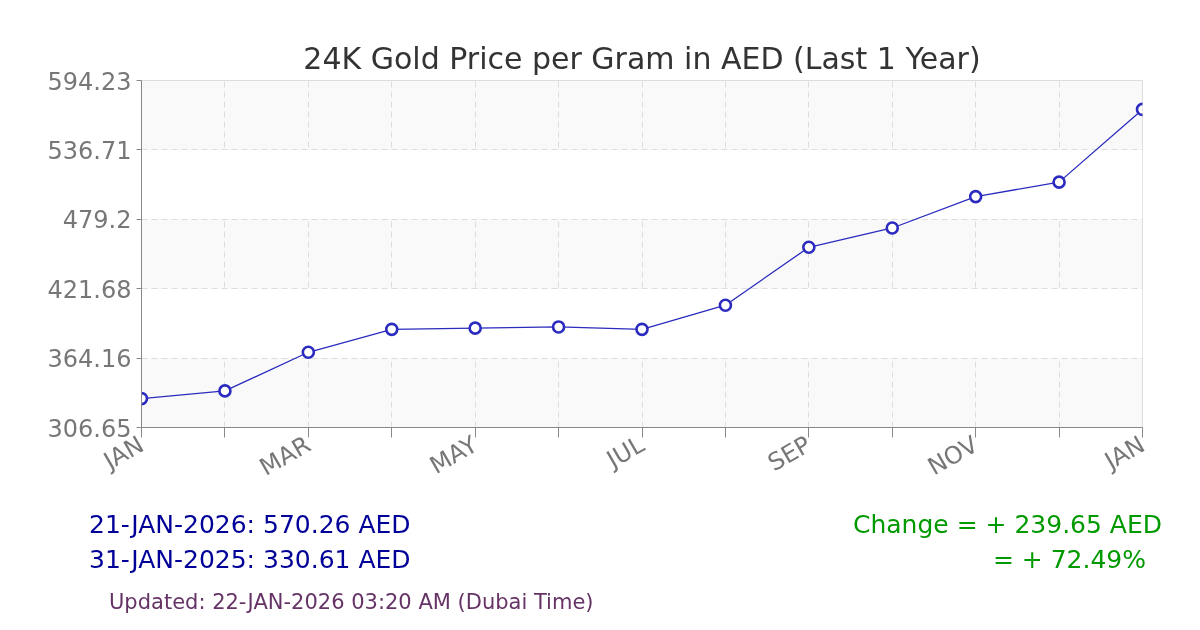 This screenshot has height=630, width=1200. Describe the element at coordinates (1007, 525) in the screenshot. I see `text: Change = + 239.65 AED` at that location.